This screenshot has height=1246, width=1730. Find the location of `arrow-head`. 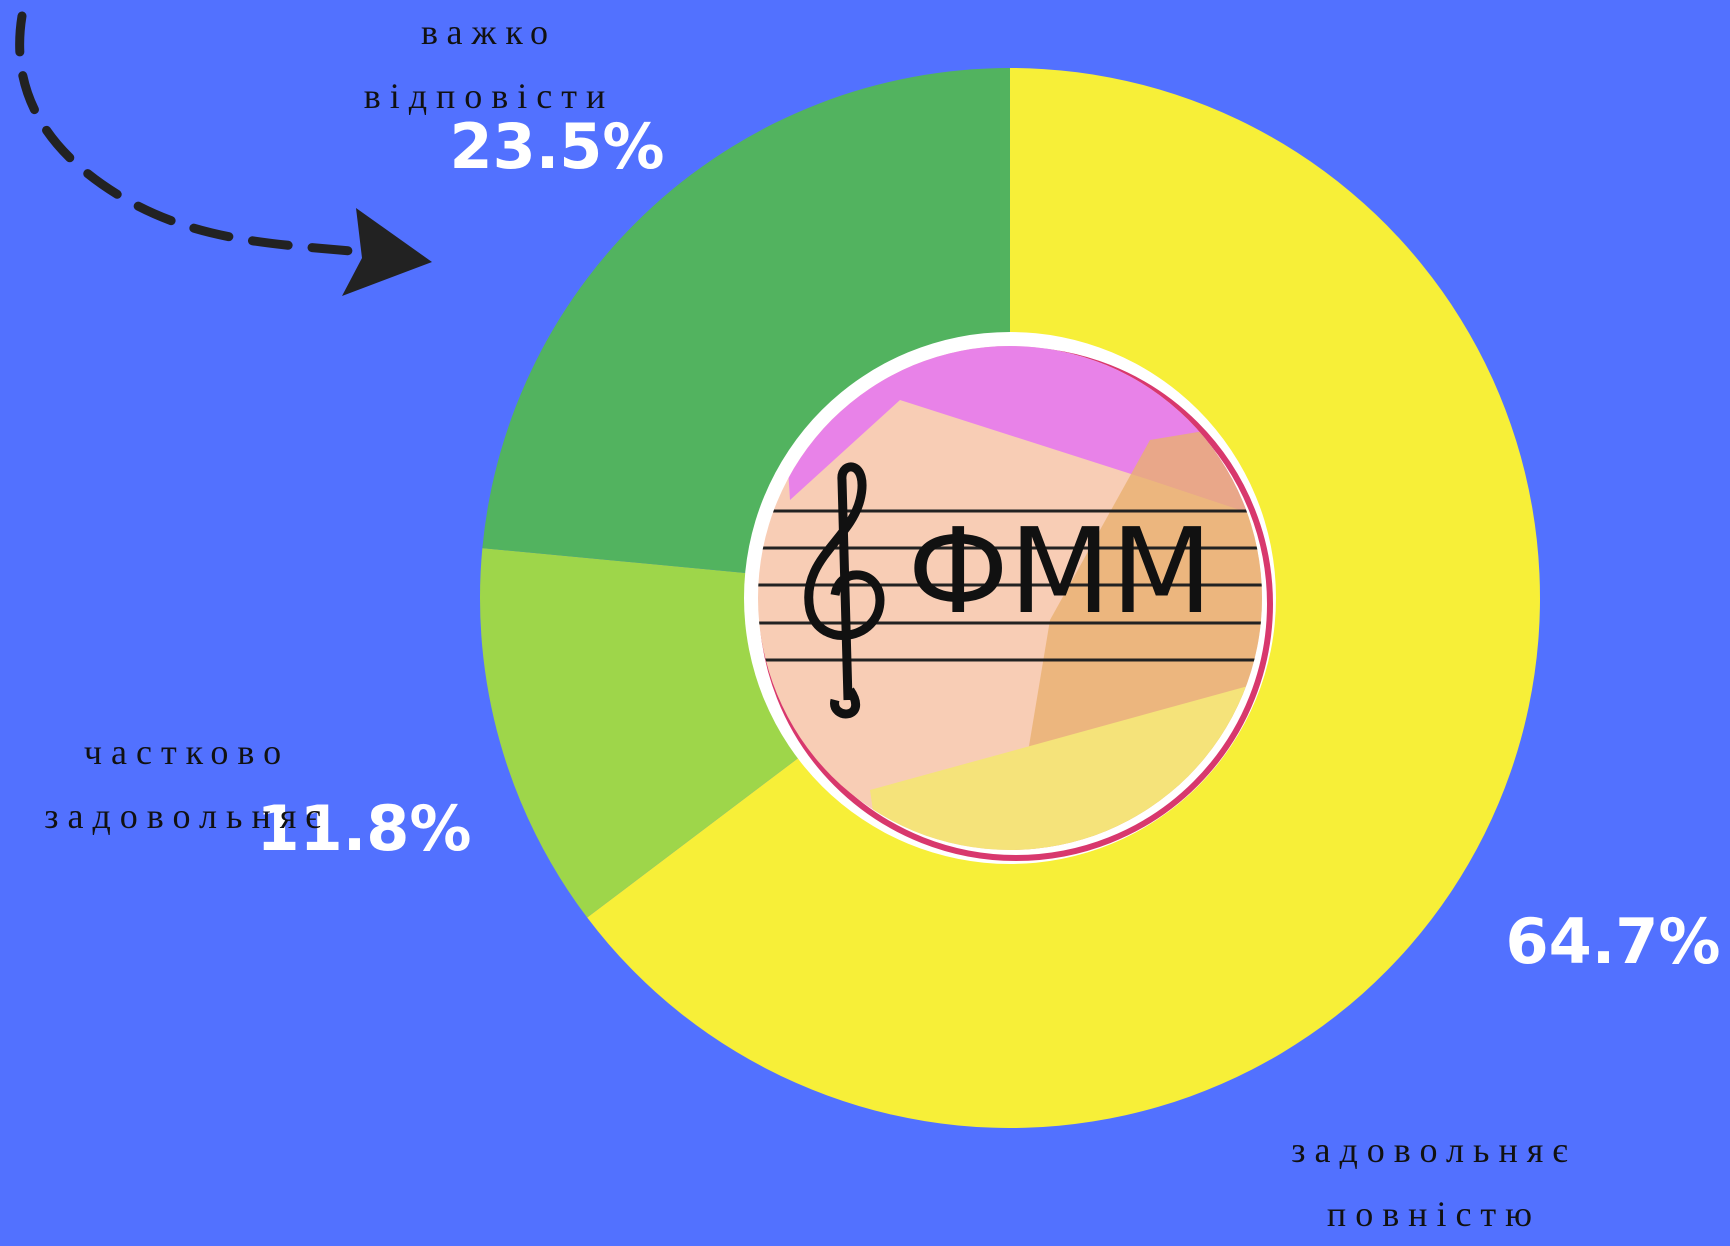

arrow-head is located at coordinates (387, 252).